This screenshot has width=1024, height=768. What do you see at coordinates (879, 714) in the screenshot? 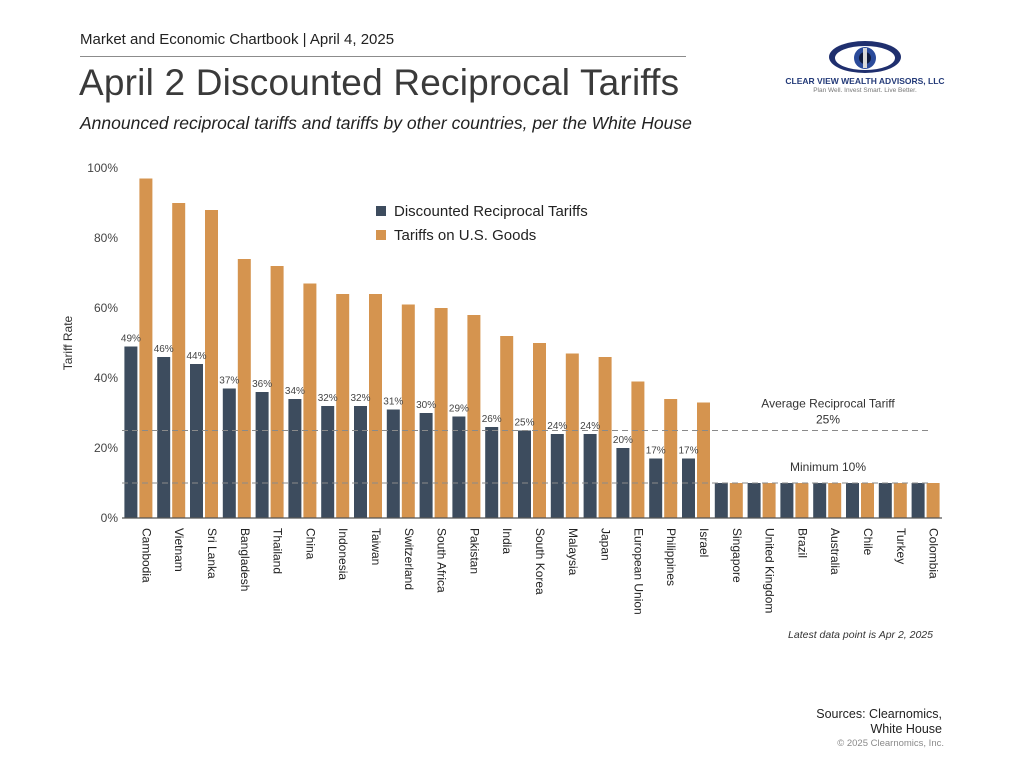
I see `sources-line-1: Sources: Clearnomics,` at bounding box center [879, 714].